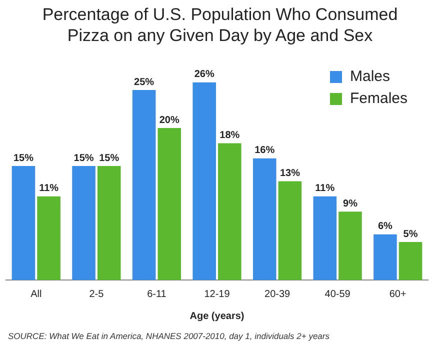 This screenshot has width=440, height=349. Describe the element at coordinates (385, 226) in the screenshot. I see `data-label: 6%` at that location.